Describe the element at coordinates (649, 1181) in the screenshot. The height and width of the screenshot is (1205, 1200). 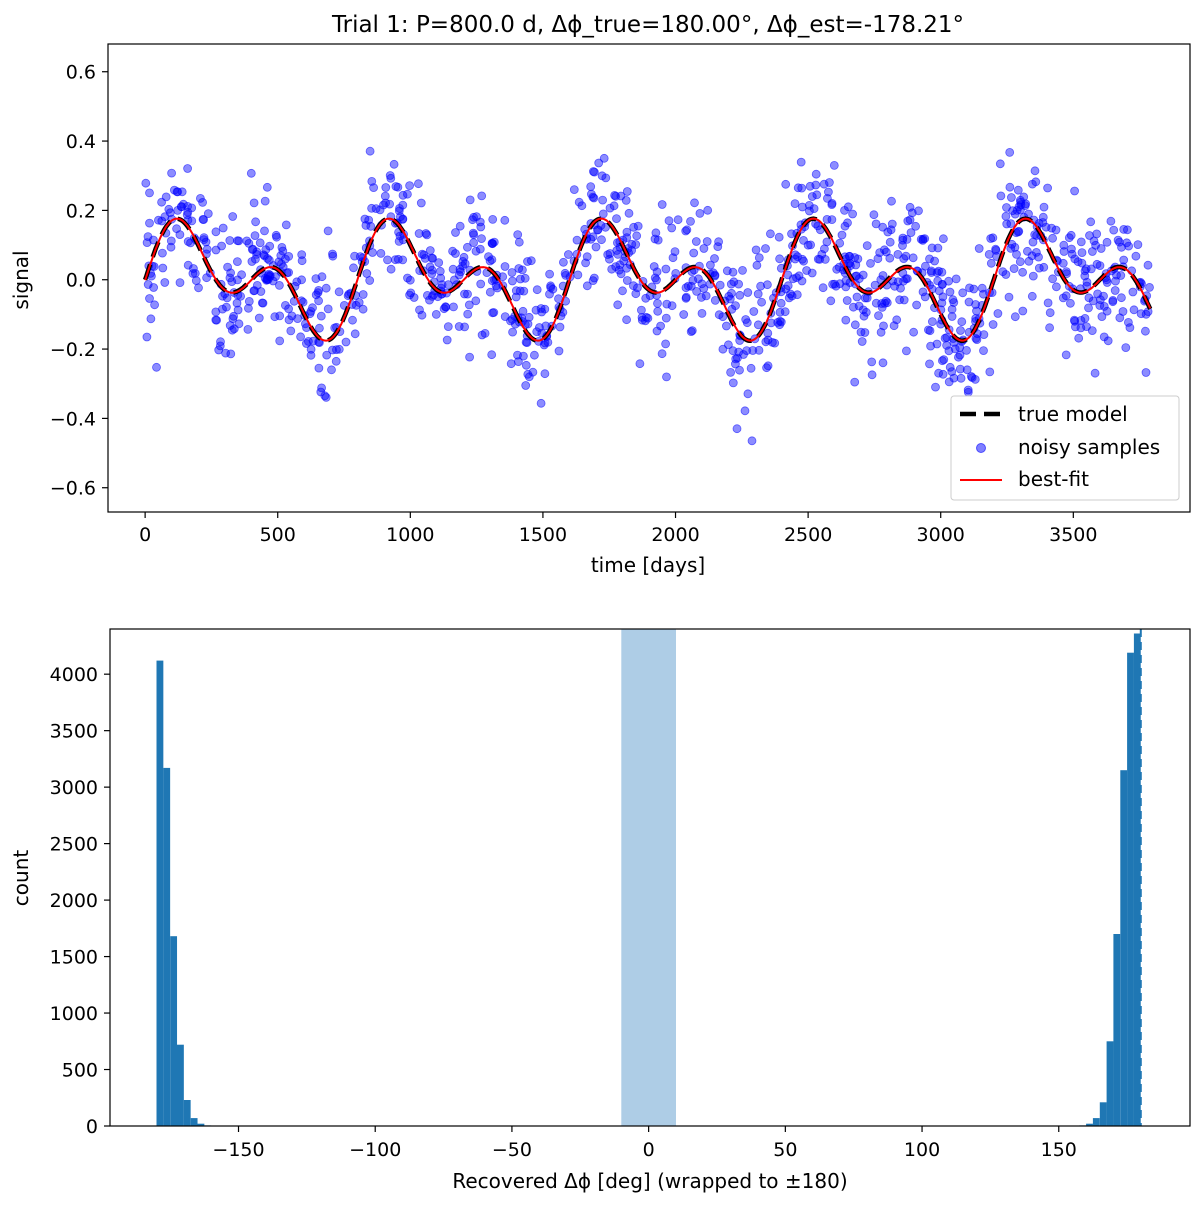
I see `bottom-x-axis-label: Recovered Δϕ [deg] (wrapped to ±180)` at that location.